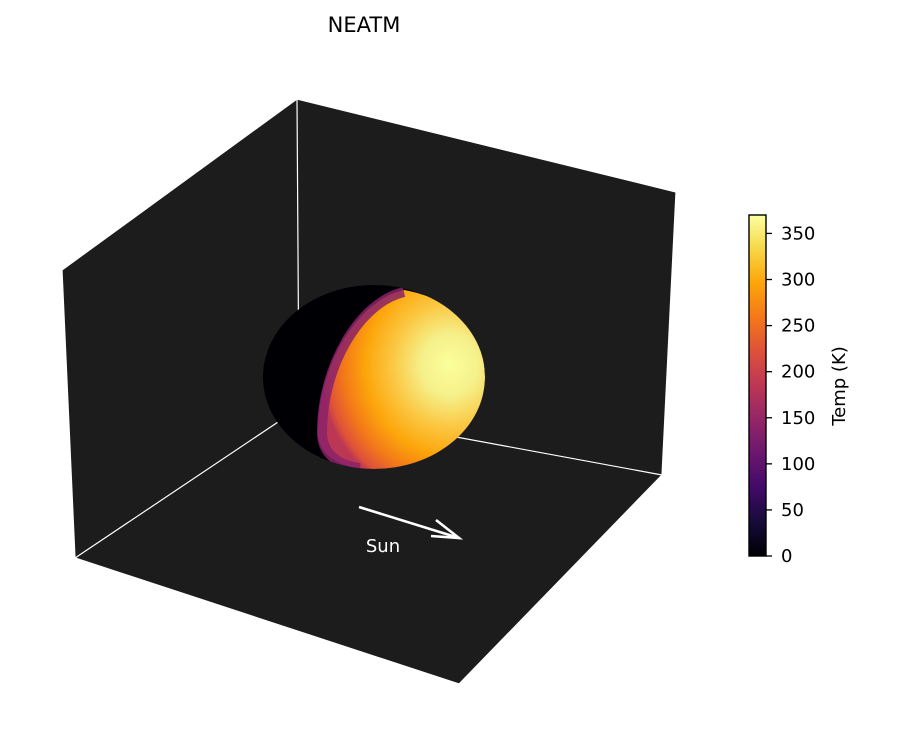 Image resolution: width=900 pixels, height=750 pixels. I want to click on colorbar: 0 50 100 150 200 250 300 350 Temp (K), so click(799, 390).